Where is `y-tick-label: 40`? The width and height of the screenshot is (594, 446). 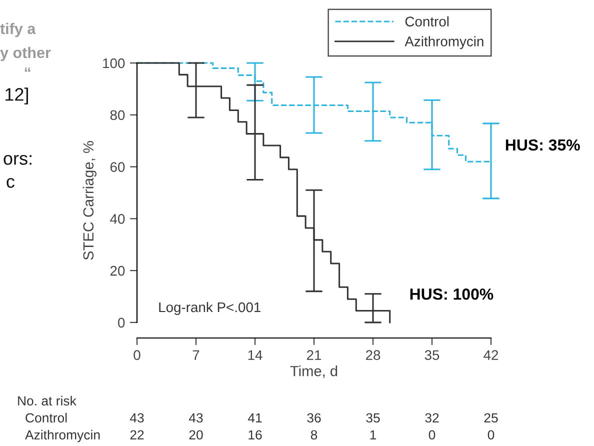 y-tick-label: 40 is located at coordinates (117, 219).